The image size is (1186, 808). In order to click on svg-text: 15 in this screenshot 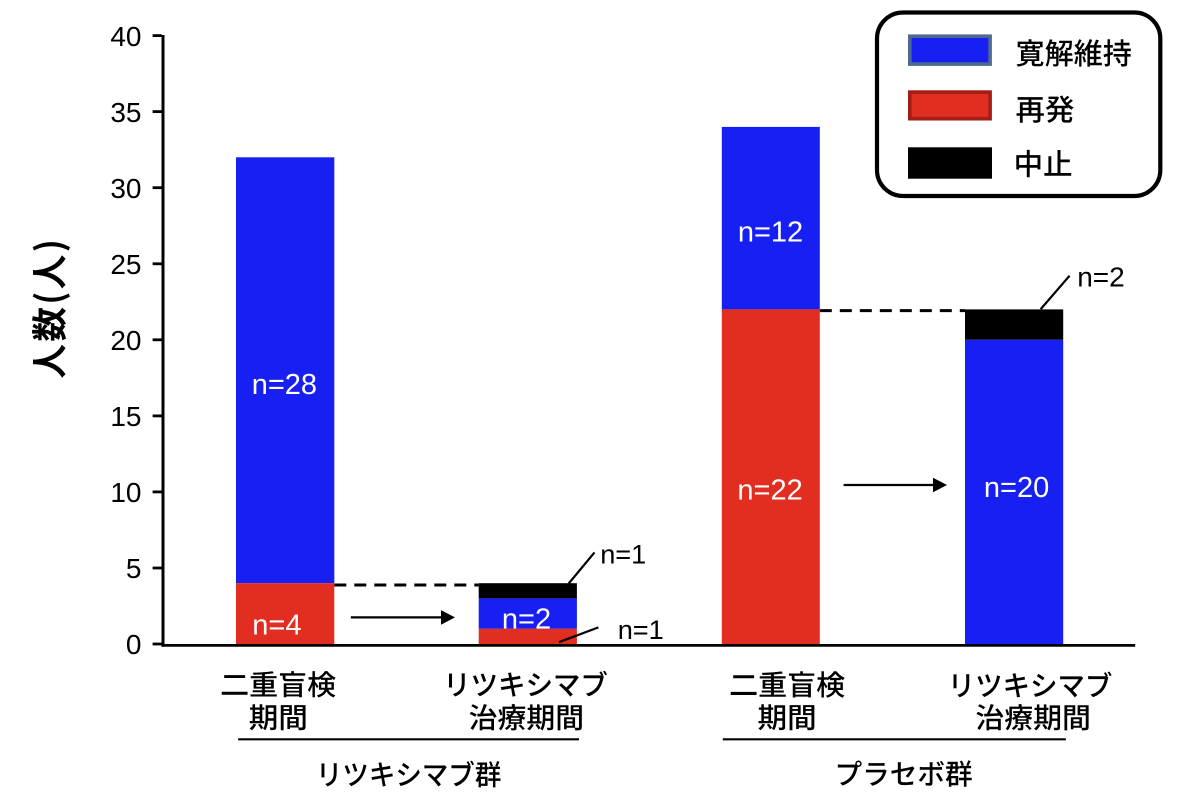, I will do `click(125, 416)`.